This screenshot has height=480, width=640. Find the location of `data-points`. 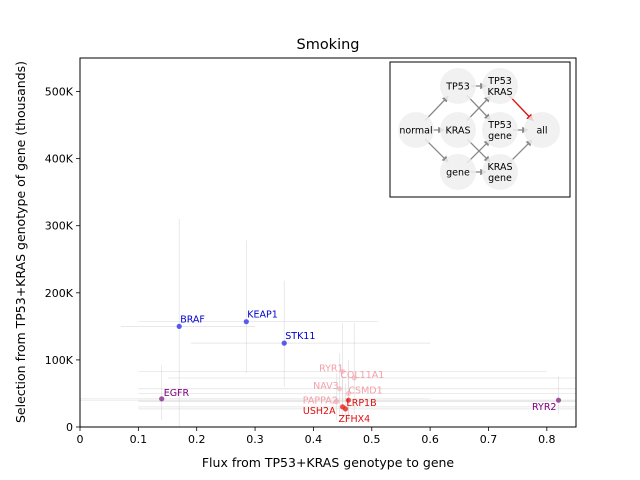

data-points is located at coordinates (360, 365).